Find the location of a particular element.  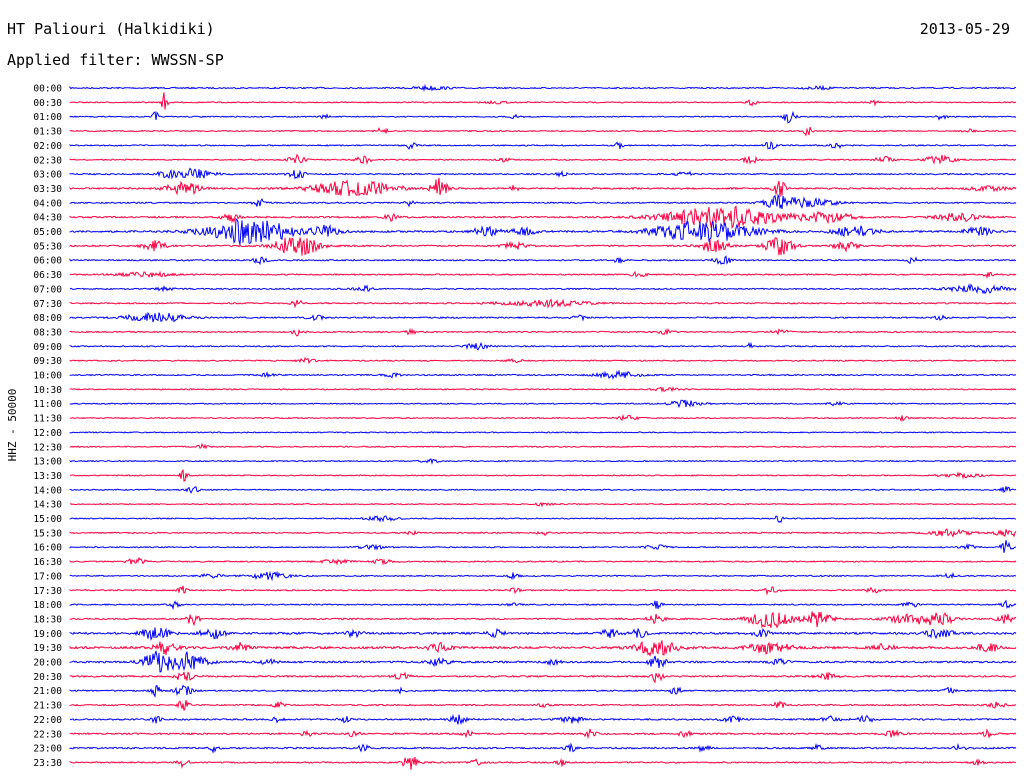

tick-label-1800: 18:00 is located at coordinates (47, 605).